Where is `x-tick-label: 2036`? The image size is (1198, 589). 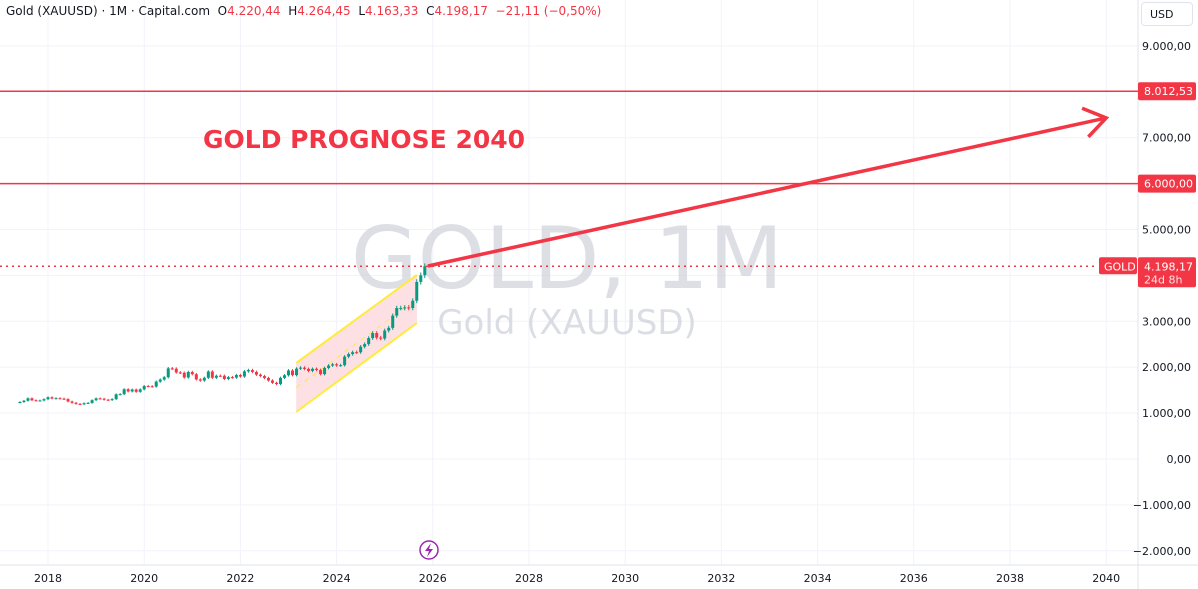 x-tick-label: 2036 is located at coordinates (914, 578).